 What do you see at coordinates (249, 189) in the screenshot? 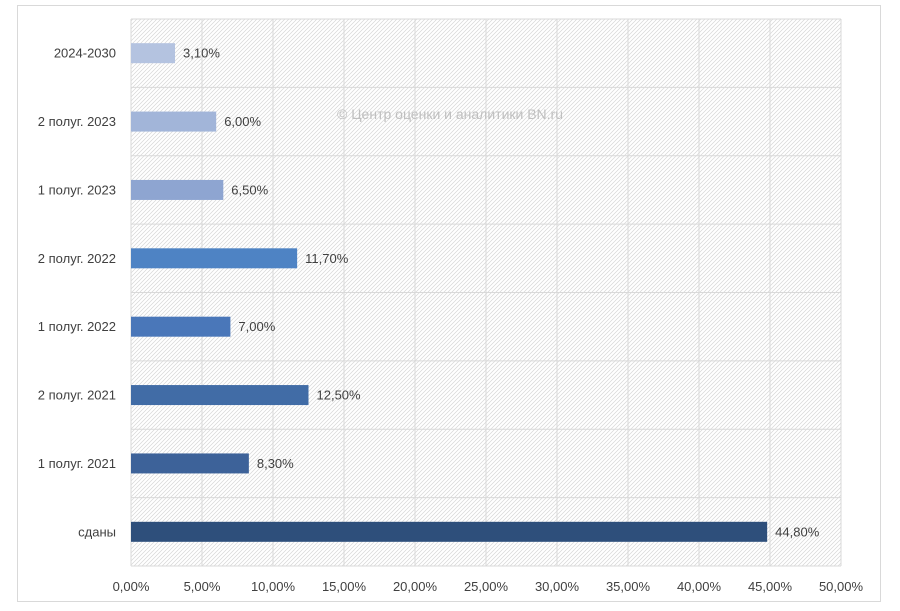
I see `data-label: 6,50%` at bounding box center [249, 189].